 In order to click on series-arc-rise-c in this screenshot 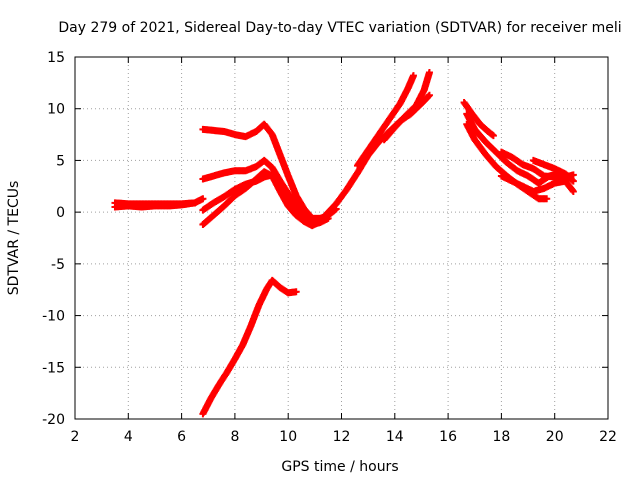, I will do `click(406, 106)`.